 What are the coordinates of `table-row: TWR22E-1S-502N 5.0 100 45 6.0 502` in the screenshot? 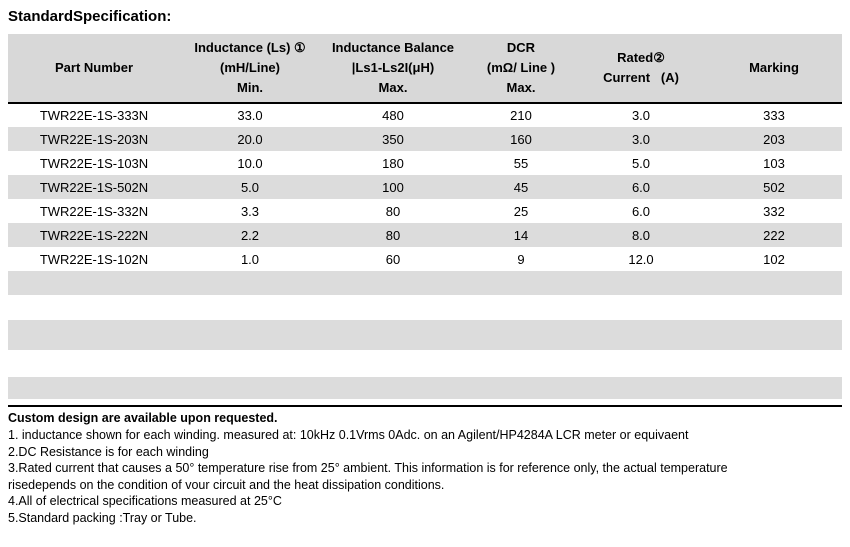 It's located at (425, 187).